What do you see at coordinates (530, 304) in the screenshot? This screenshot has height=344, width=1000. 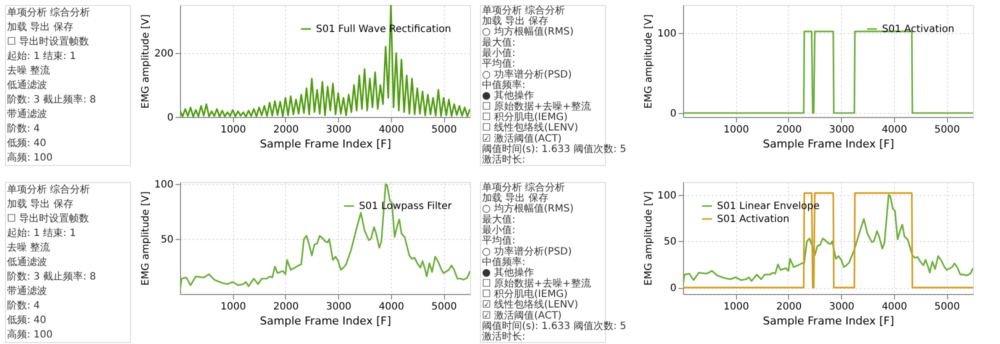 I see `text: ☑ 线性包络线(LENV)` at bounding box center [530, 304].